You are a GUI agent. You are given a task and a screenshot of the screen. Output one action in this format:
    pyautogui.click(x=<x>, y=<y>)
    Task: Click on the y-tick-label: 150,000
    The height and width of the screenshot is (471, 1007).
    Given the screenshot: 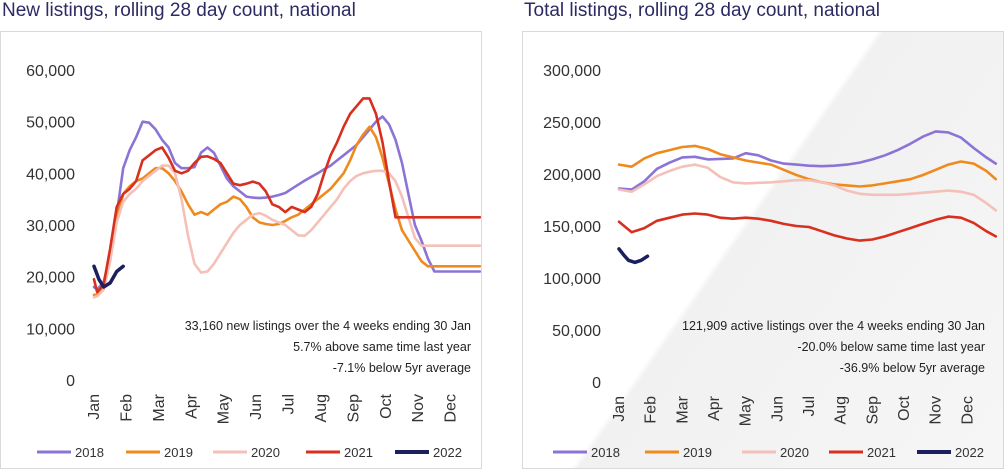 What is the action you would take?
    pyautogui.click(x=572, y=227)
    